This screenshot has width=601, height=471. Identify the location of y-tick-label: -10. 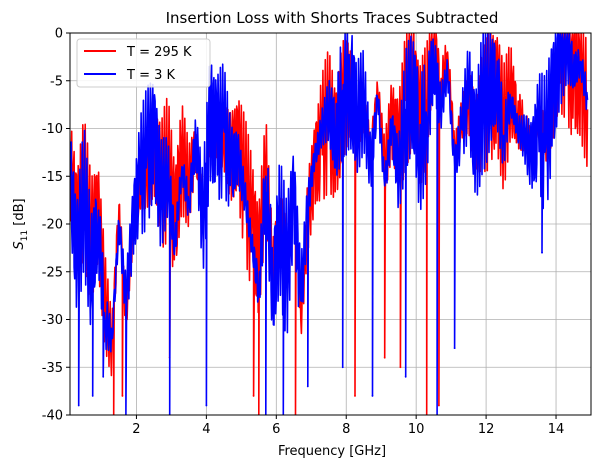
(52, 129).